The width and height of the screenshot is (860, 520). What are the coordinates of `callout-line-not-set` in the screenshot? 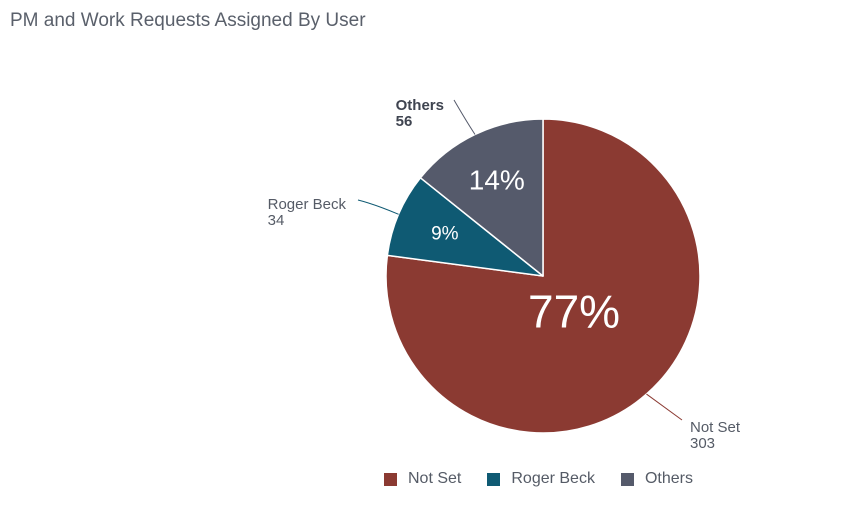 It's located at (664, 407).